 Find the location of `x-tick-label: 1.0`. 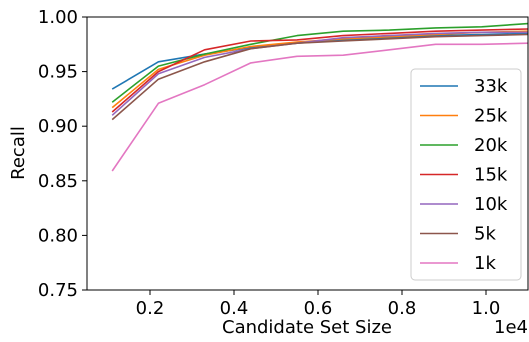

x-tick-label: 1.0 is located at coordinates (486, 308).